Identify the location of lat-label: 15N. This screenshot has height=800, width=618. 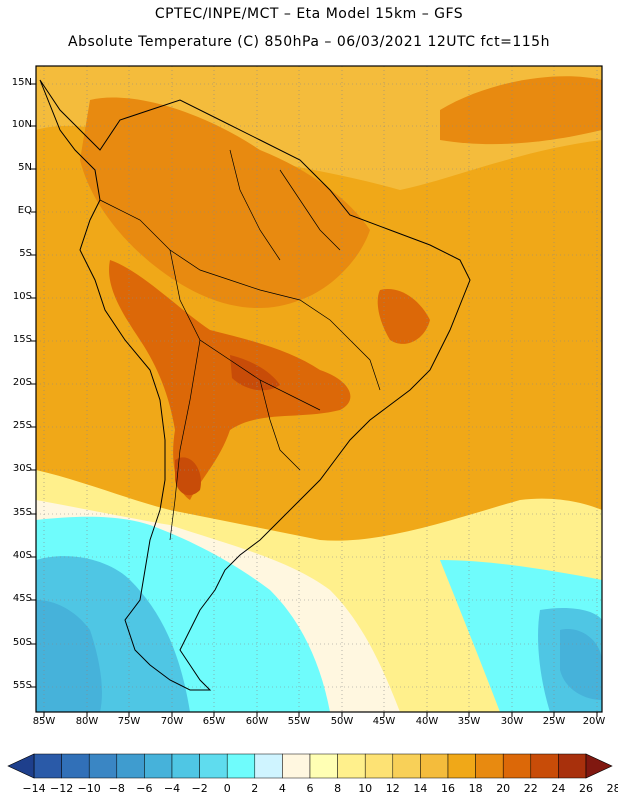
(21, 82).